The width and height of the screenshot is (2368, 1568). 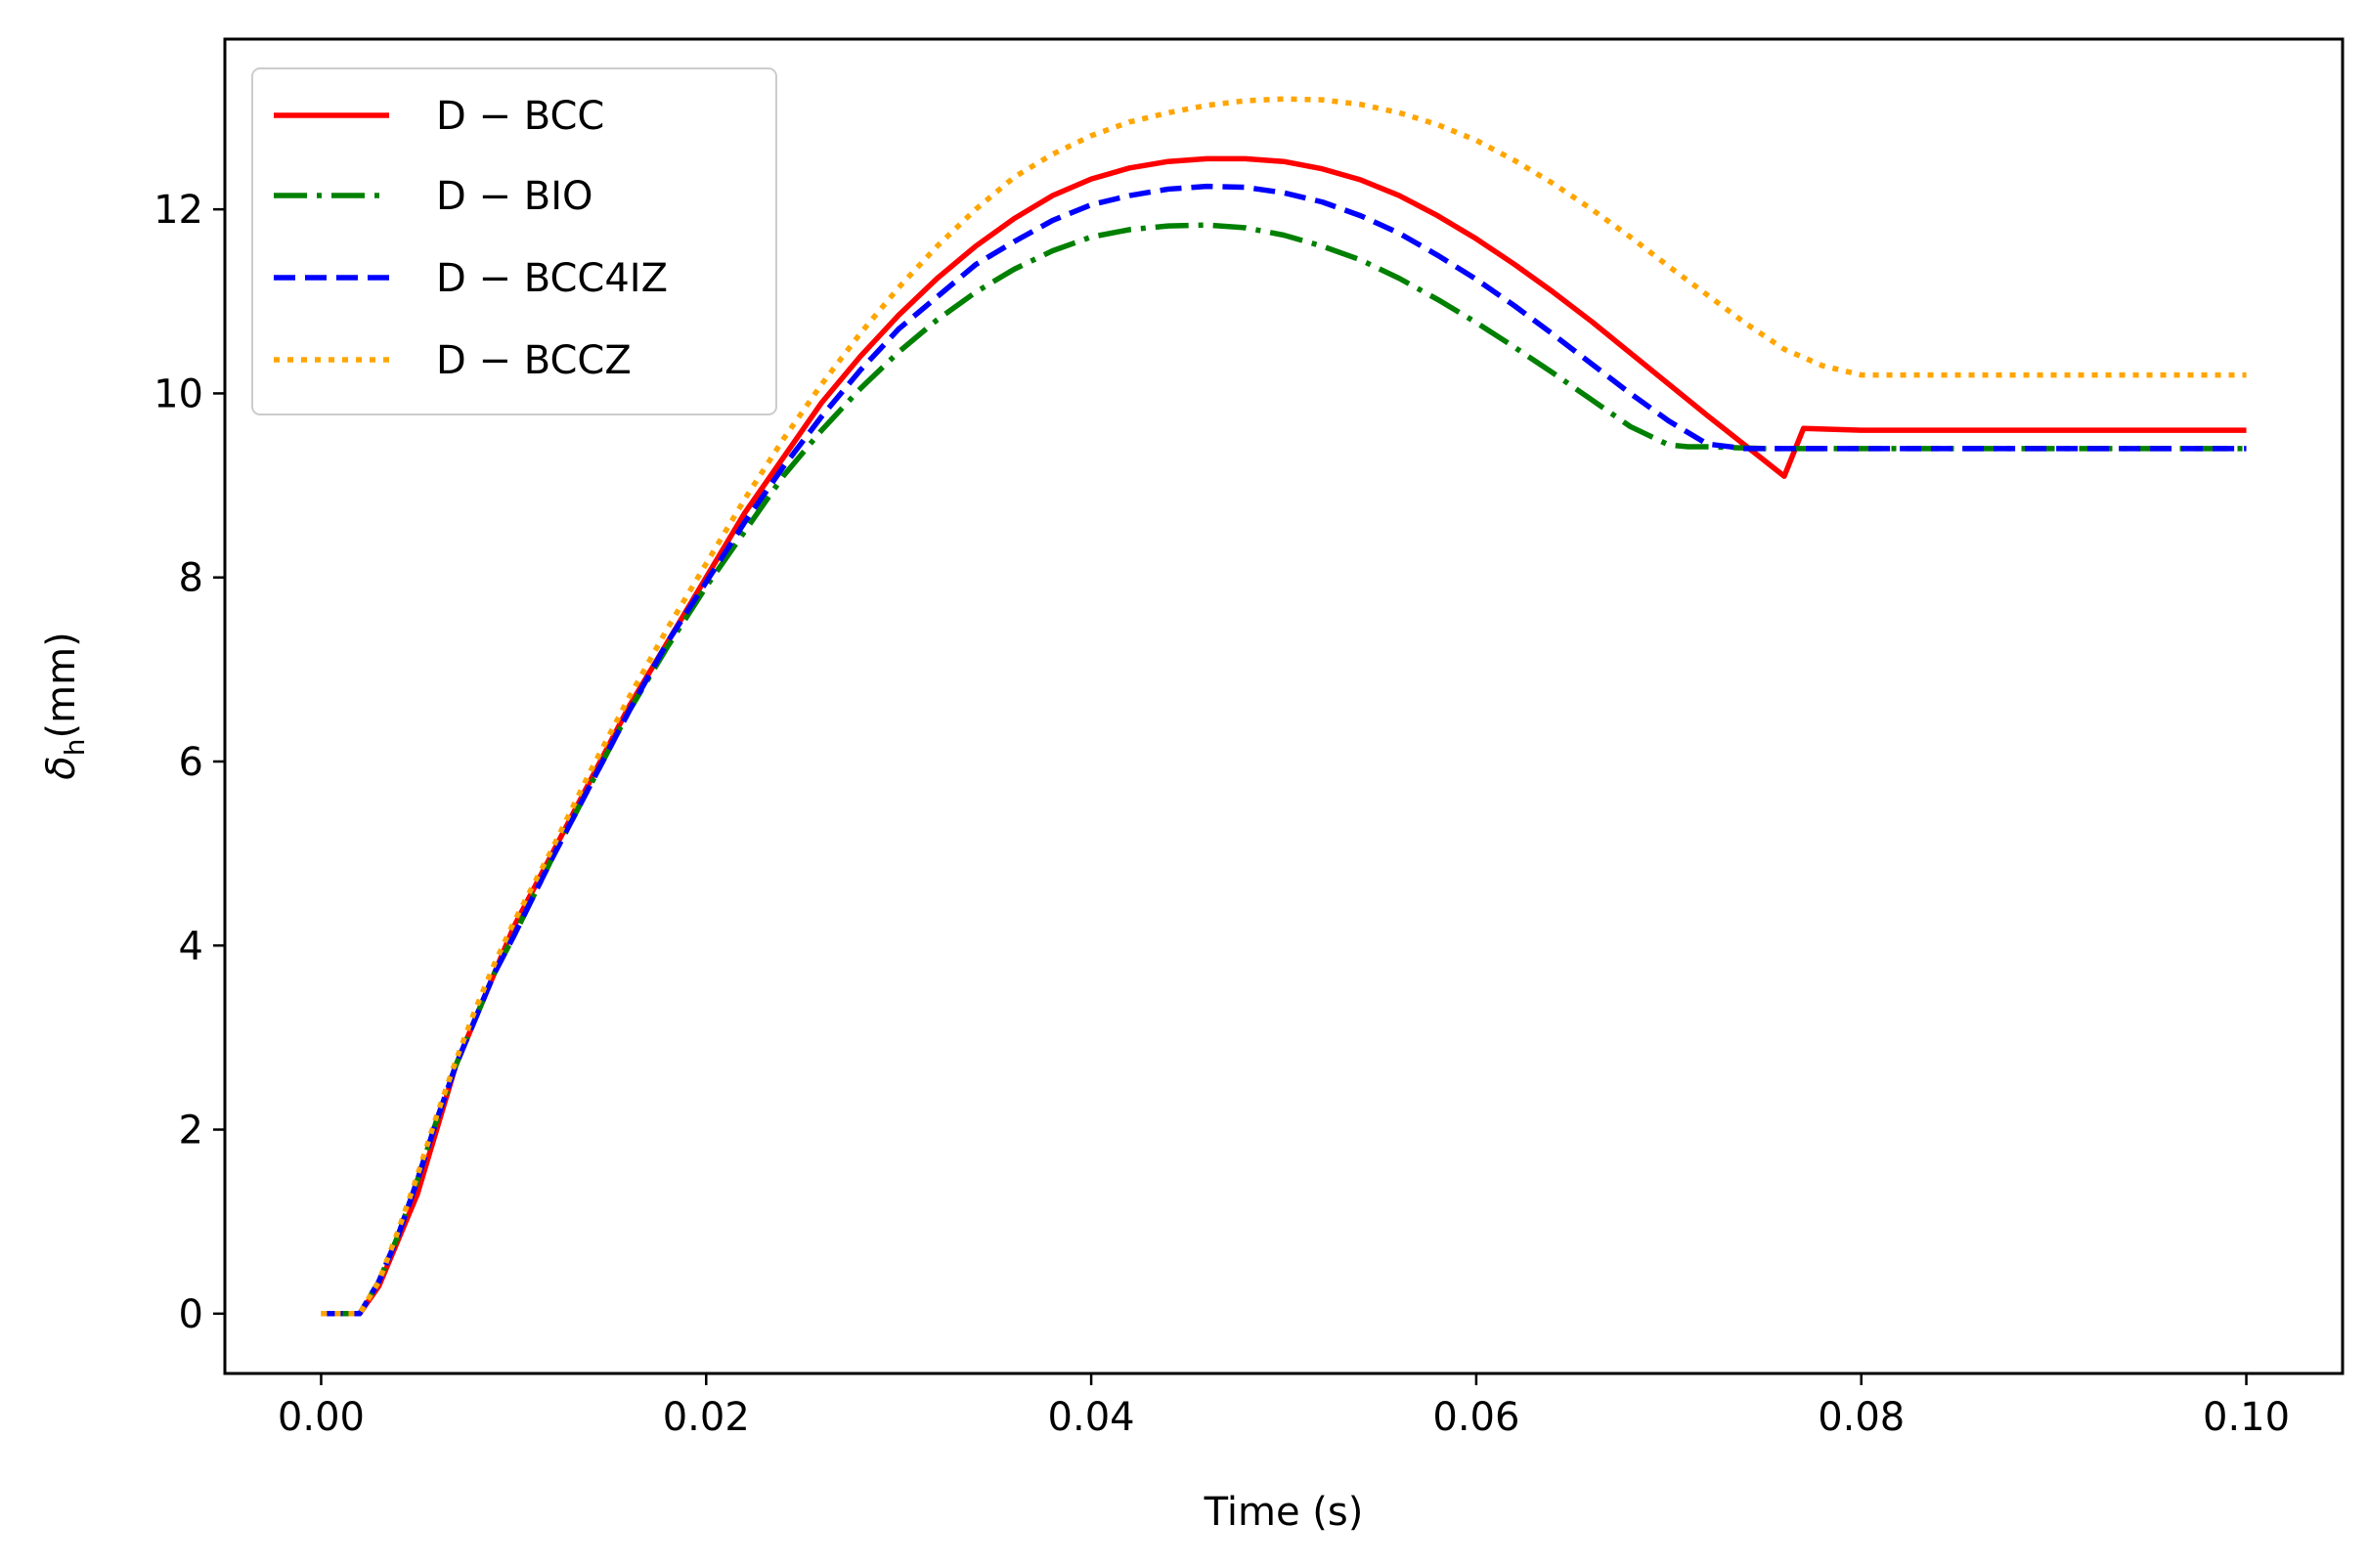 What do you see at coordinates (61, 767) in the screenshot?
I see `y-axis-symbol: δ` at bounding box center [61, 767].